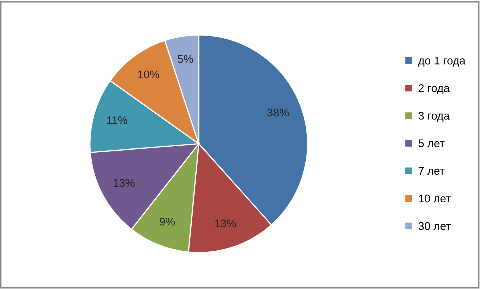  I want to click on legend-label: 7 лет, so click(431, 171).